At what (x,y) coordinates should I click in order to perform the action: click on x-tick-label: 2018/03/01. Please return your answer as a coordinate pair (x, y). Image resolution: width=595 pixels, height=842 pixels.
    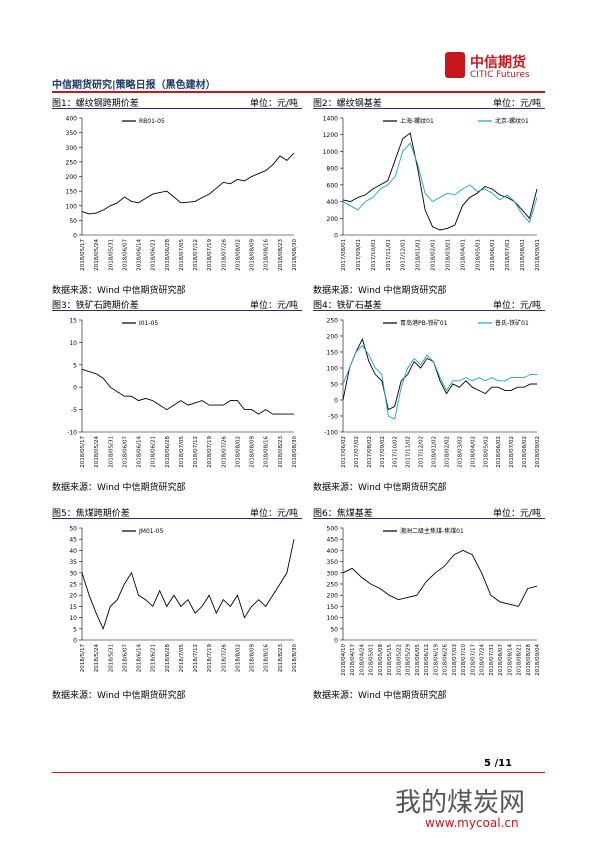
    Looking at the image, I should click on (448, 255).